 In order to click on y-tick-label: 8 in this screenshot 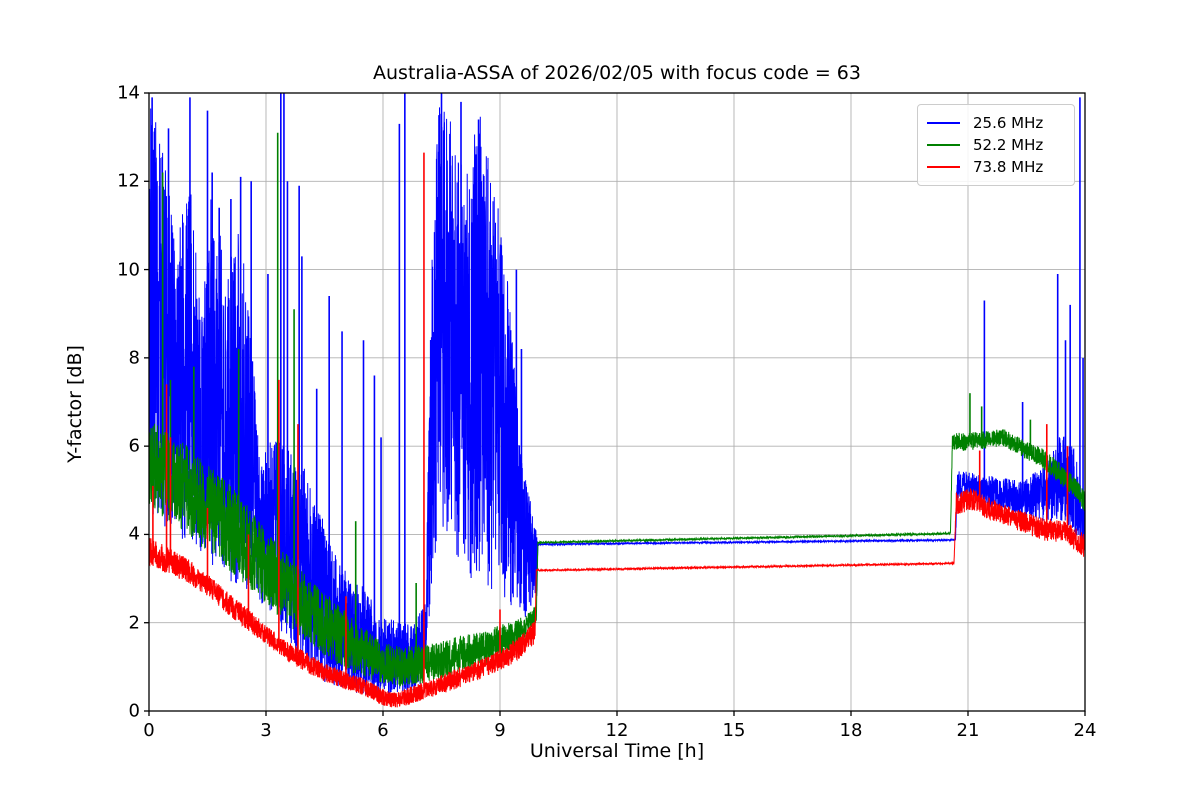, I will do `click(134, 358)`.